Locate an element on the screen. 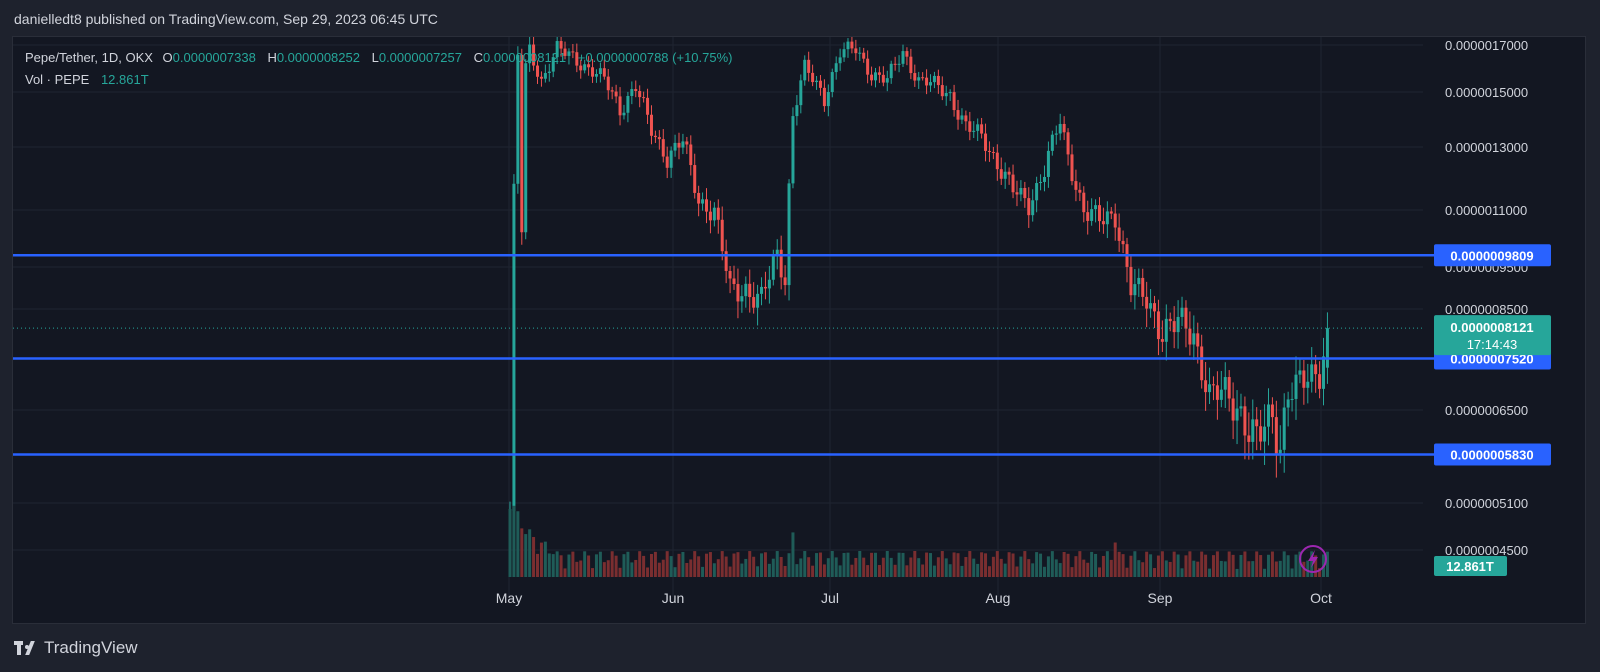  horizontal-level-label: 0.0000005830 is located at coordinates (1491, 455).